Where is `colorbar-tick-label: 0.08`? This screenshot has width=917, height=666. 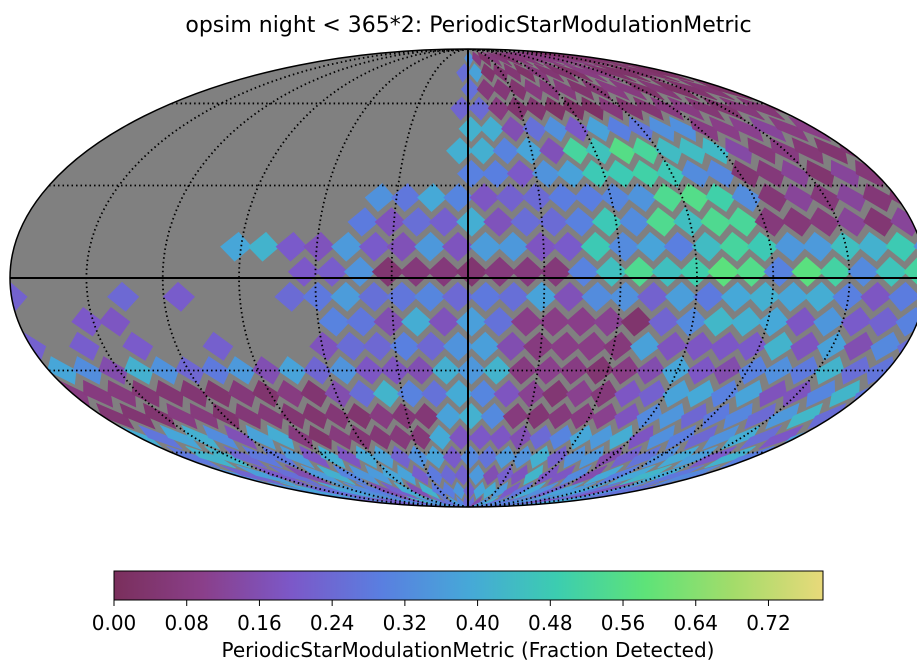 colorbar-tick-label: 0.08 is located at coordinates (186, 623).